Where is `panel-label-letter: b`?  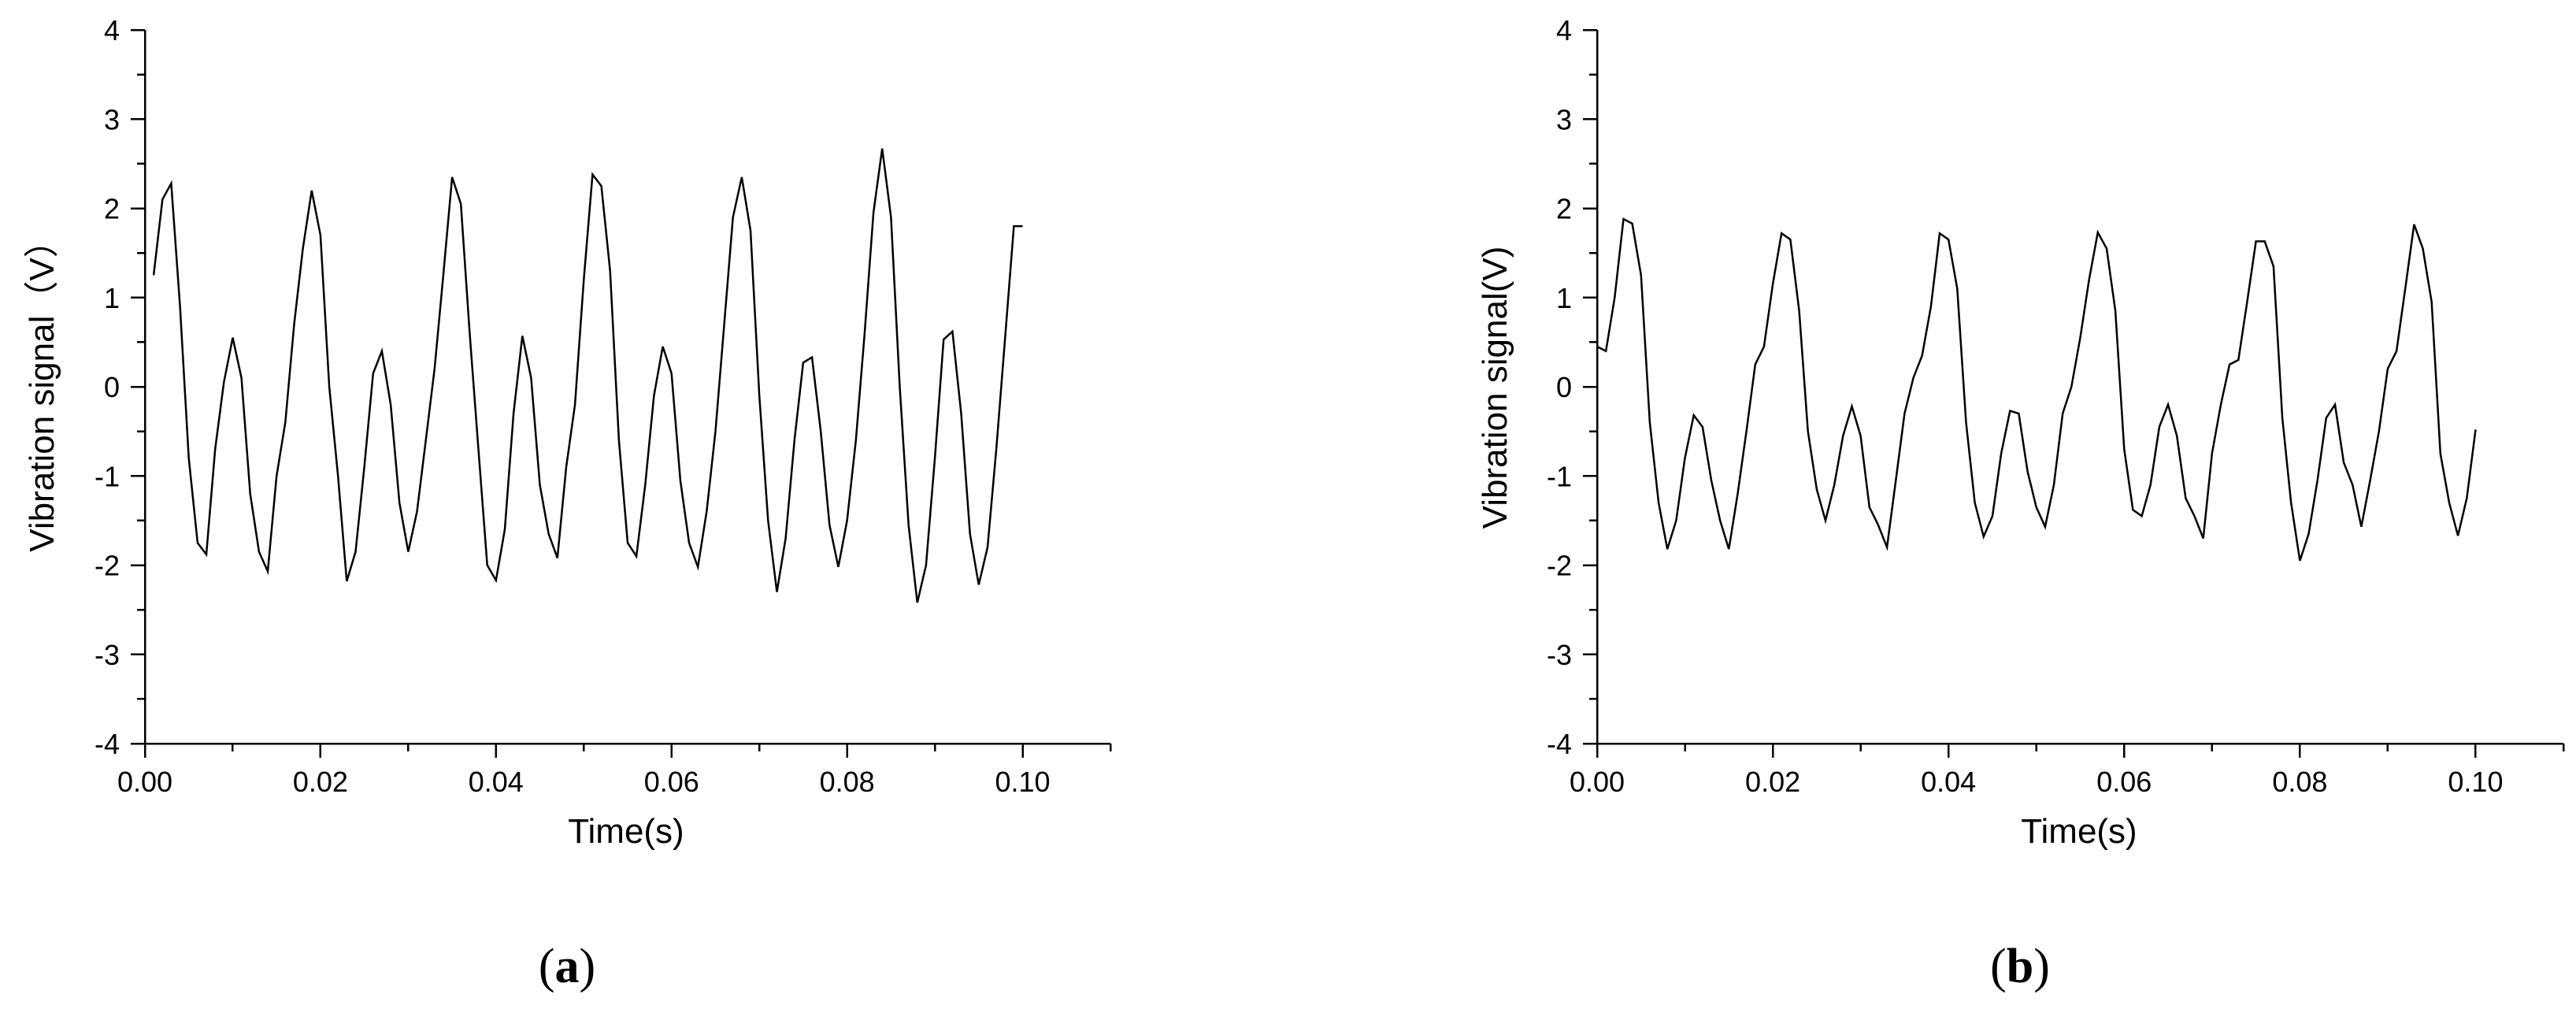 panel-label-letter: b is located at coordinates (2020, 967).